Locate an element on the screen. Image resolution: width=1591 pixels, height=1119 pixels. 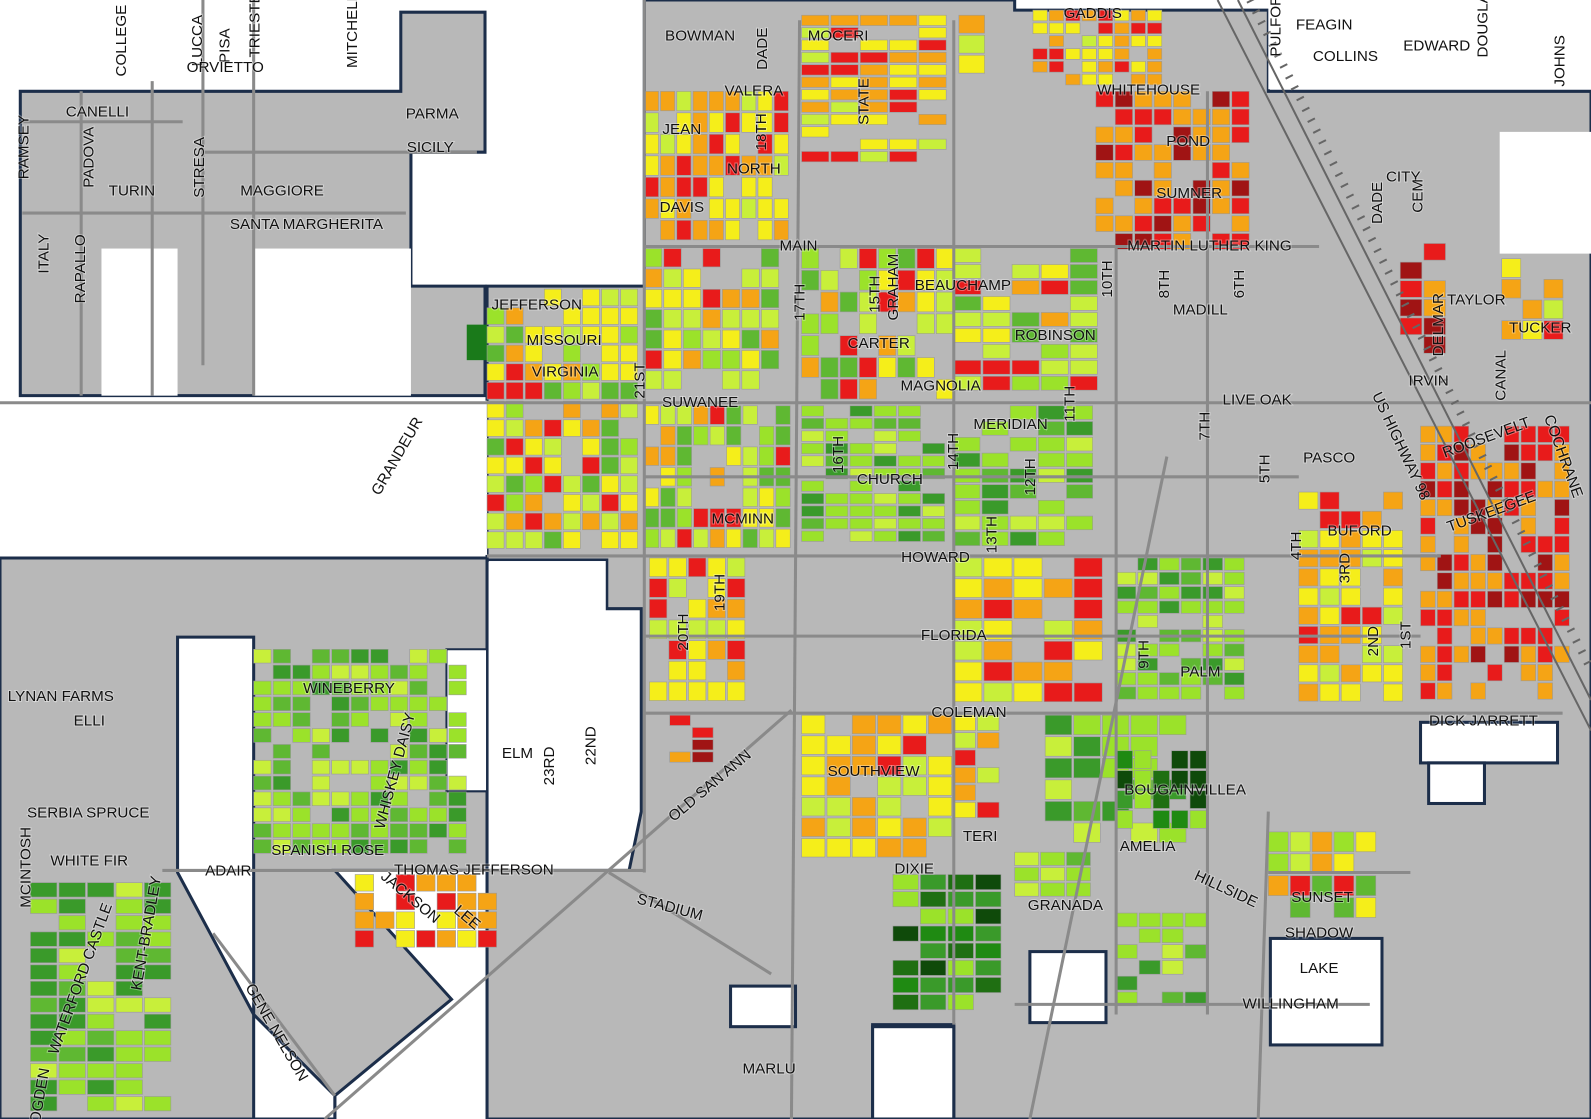
street-label: 22ND is located at coordinates (591, 745).